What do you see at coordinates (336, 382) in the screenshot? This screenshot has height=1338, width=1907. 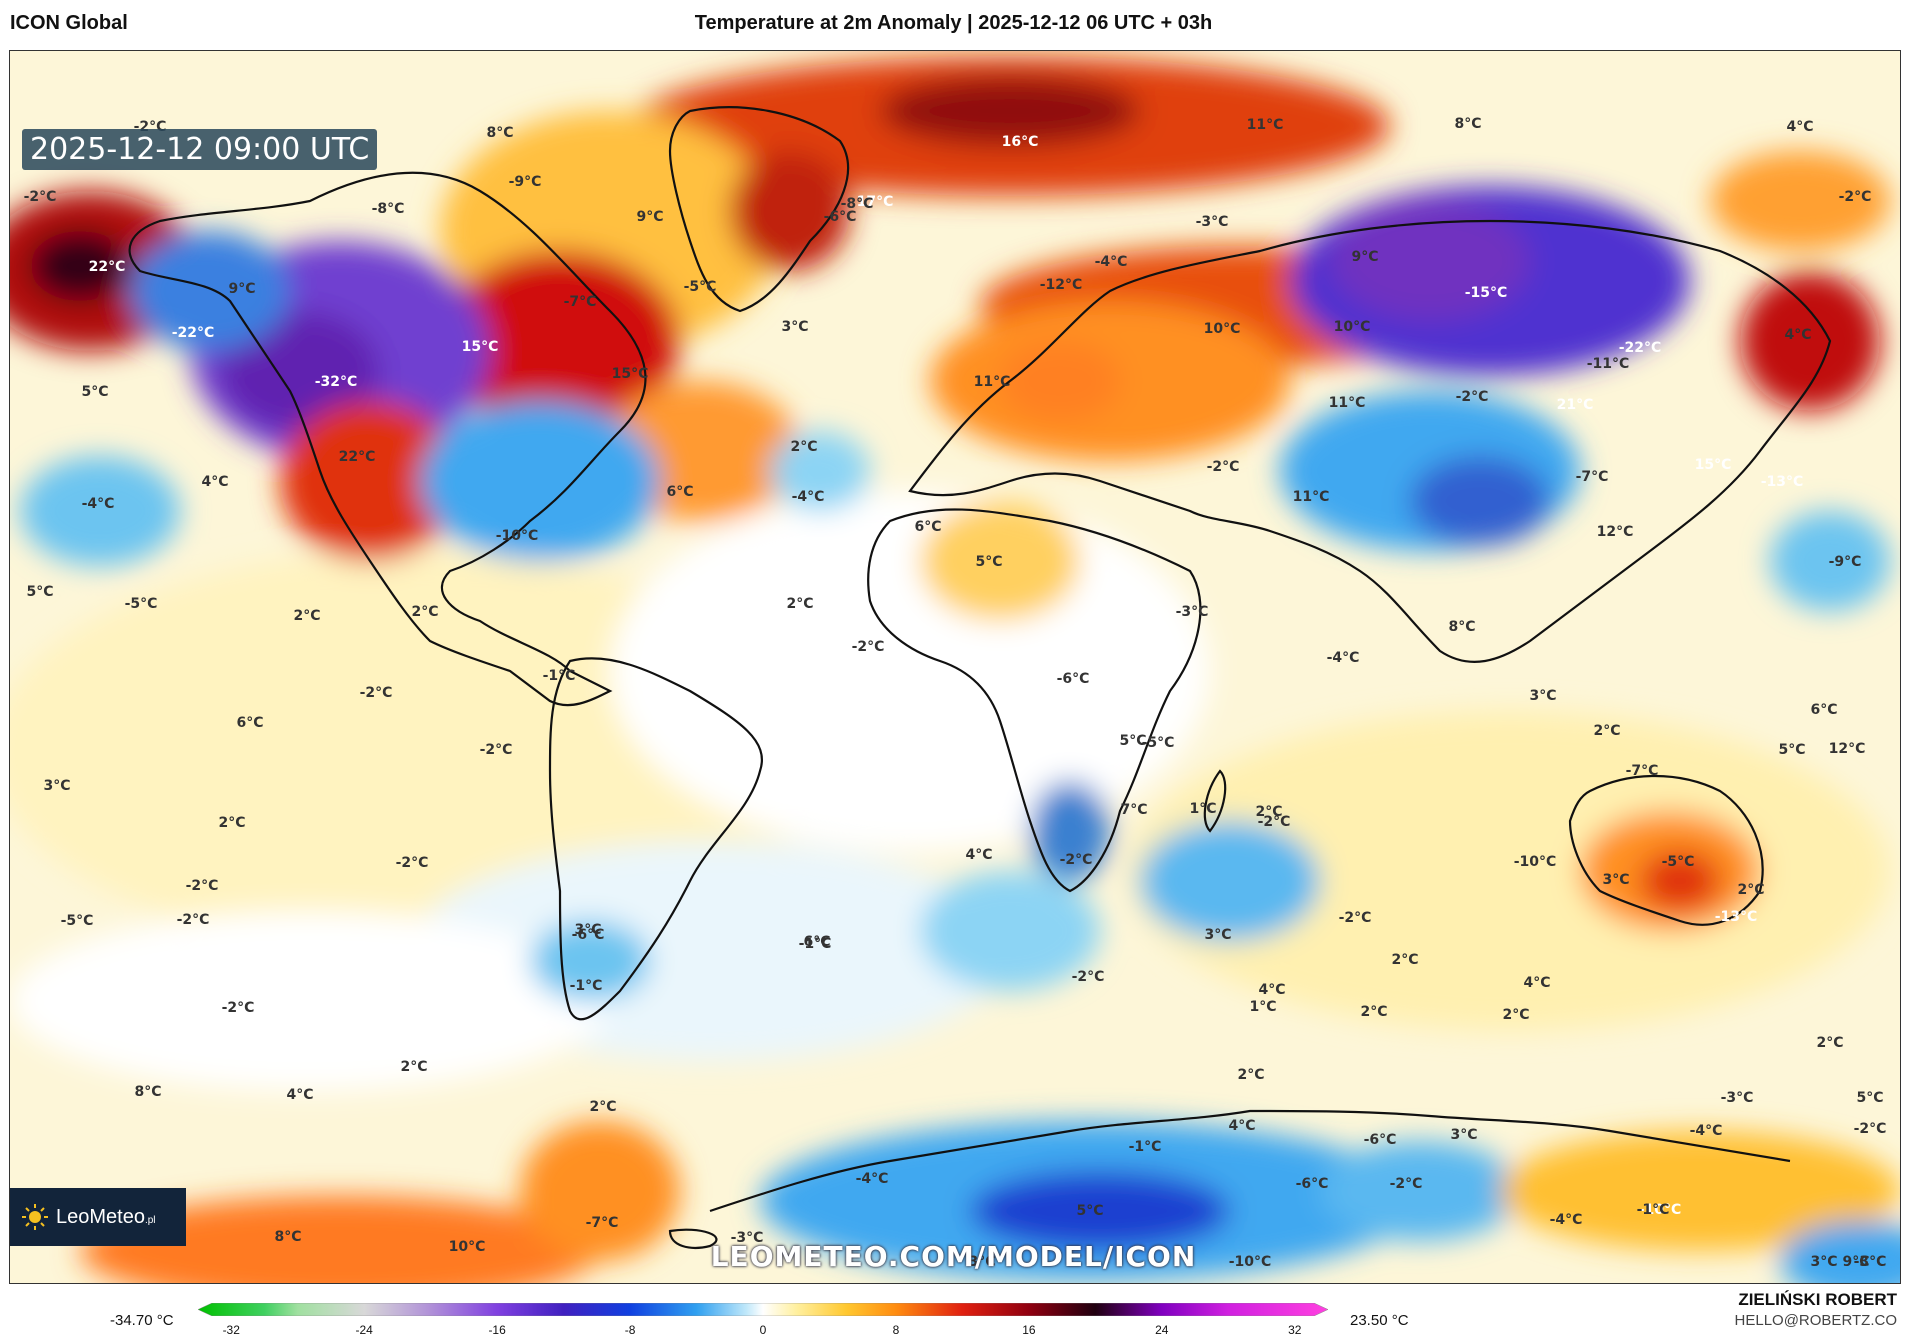 I see `anomaly-label: -32°C` at bounding box center [336, 382].